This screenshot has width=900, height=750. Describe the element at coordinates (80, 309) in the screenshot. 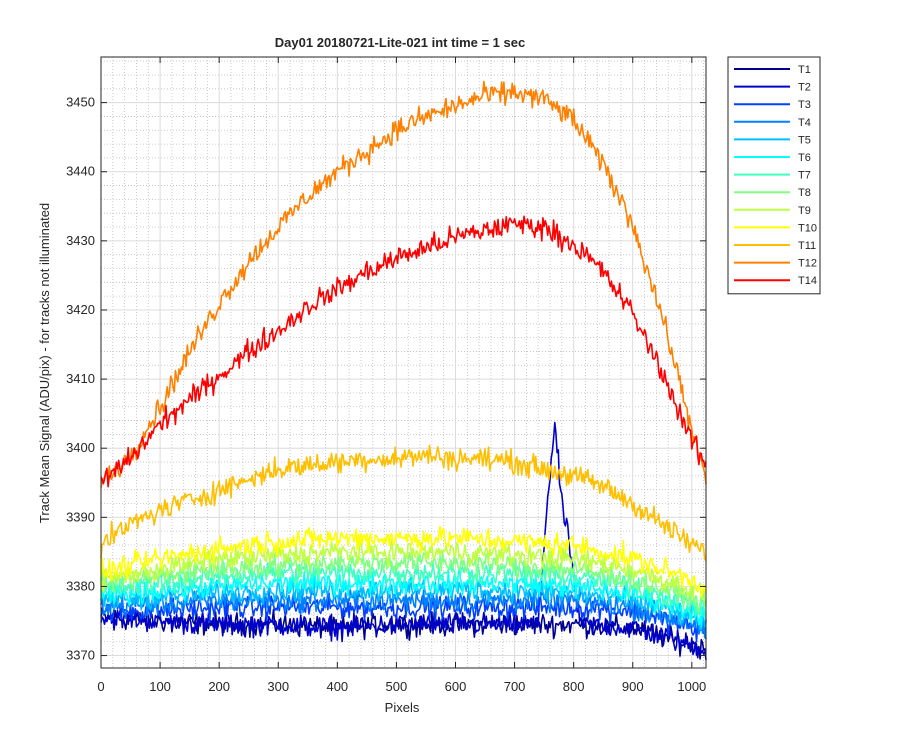

I see `y-tick-label: 3420` at that location.